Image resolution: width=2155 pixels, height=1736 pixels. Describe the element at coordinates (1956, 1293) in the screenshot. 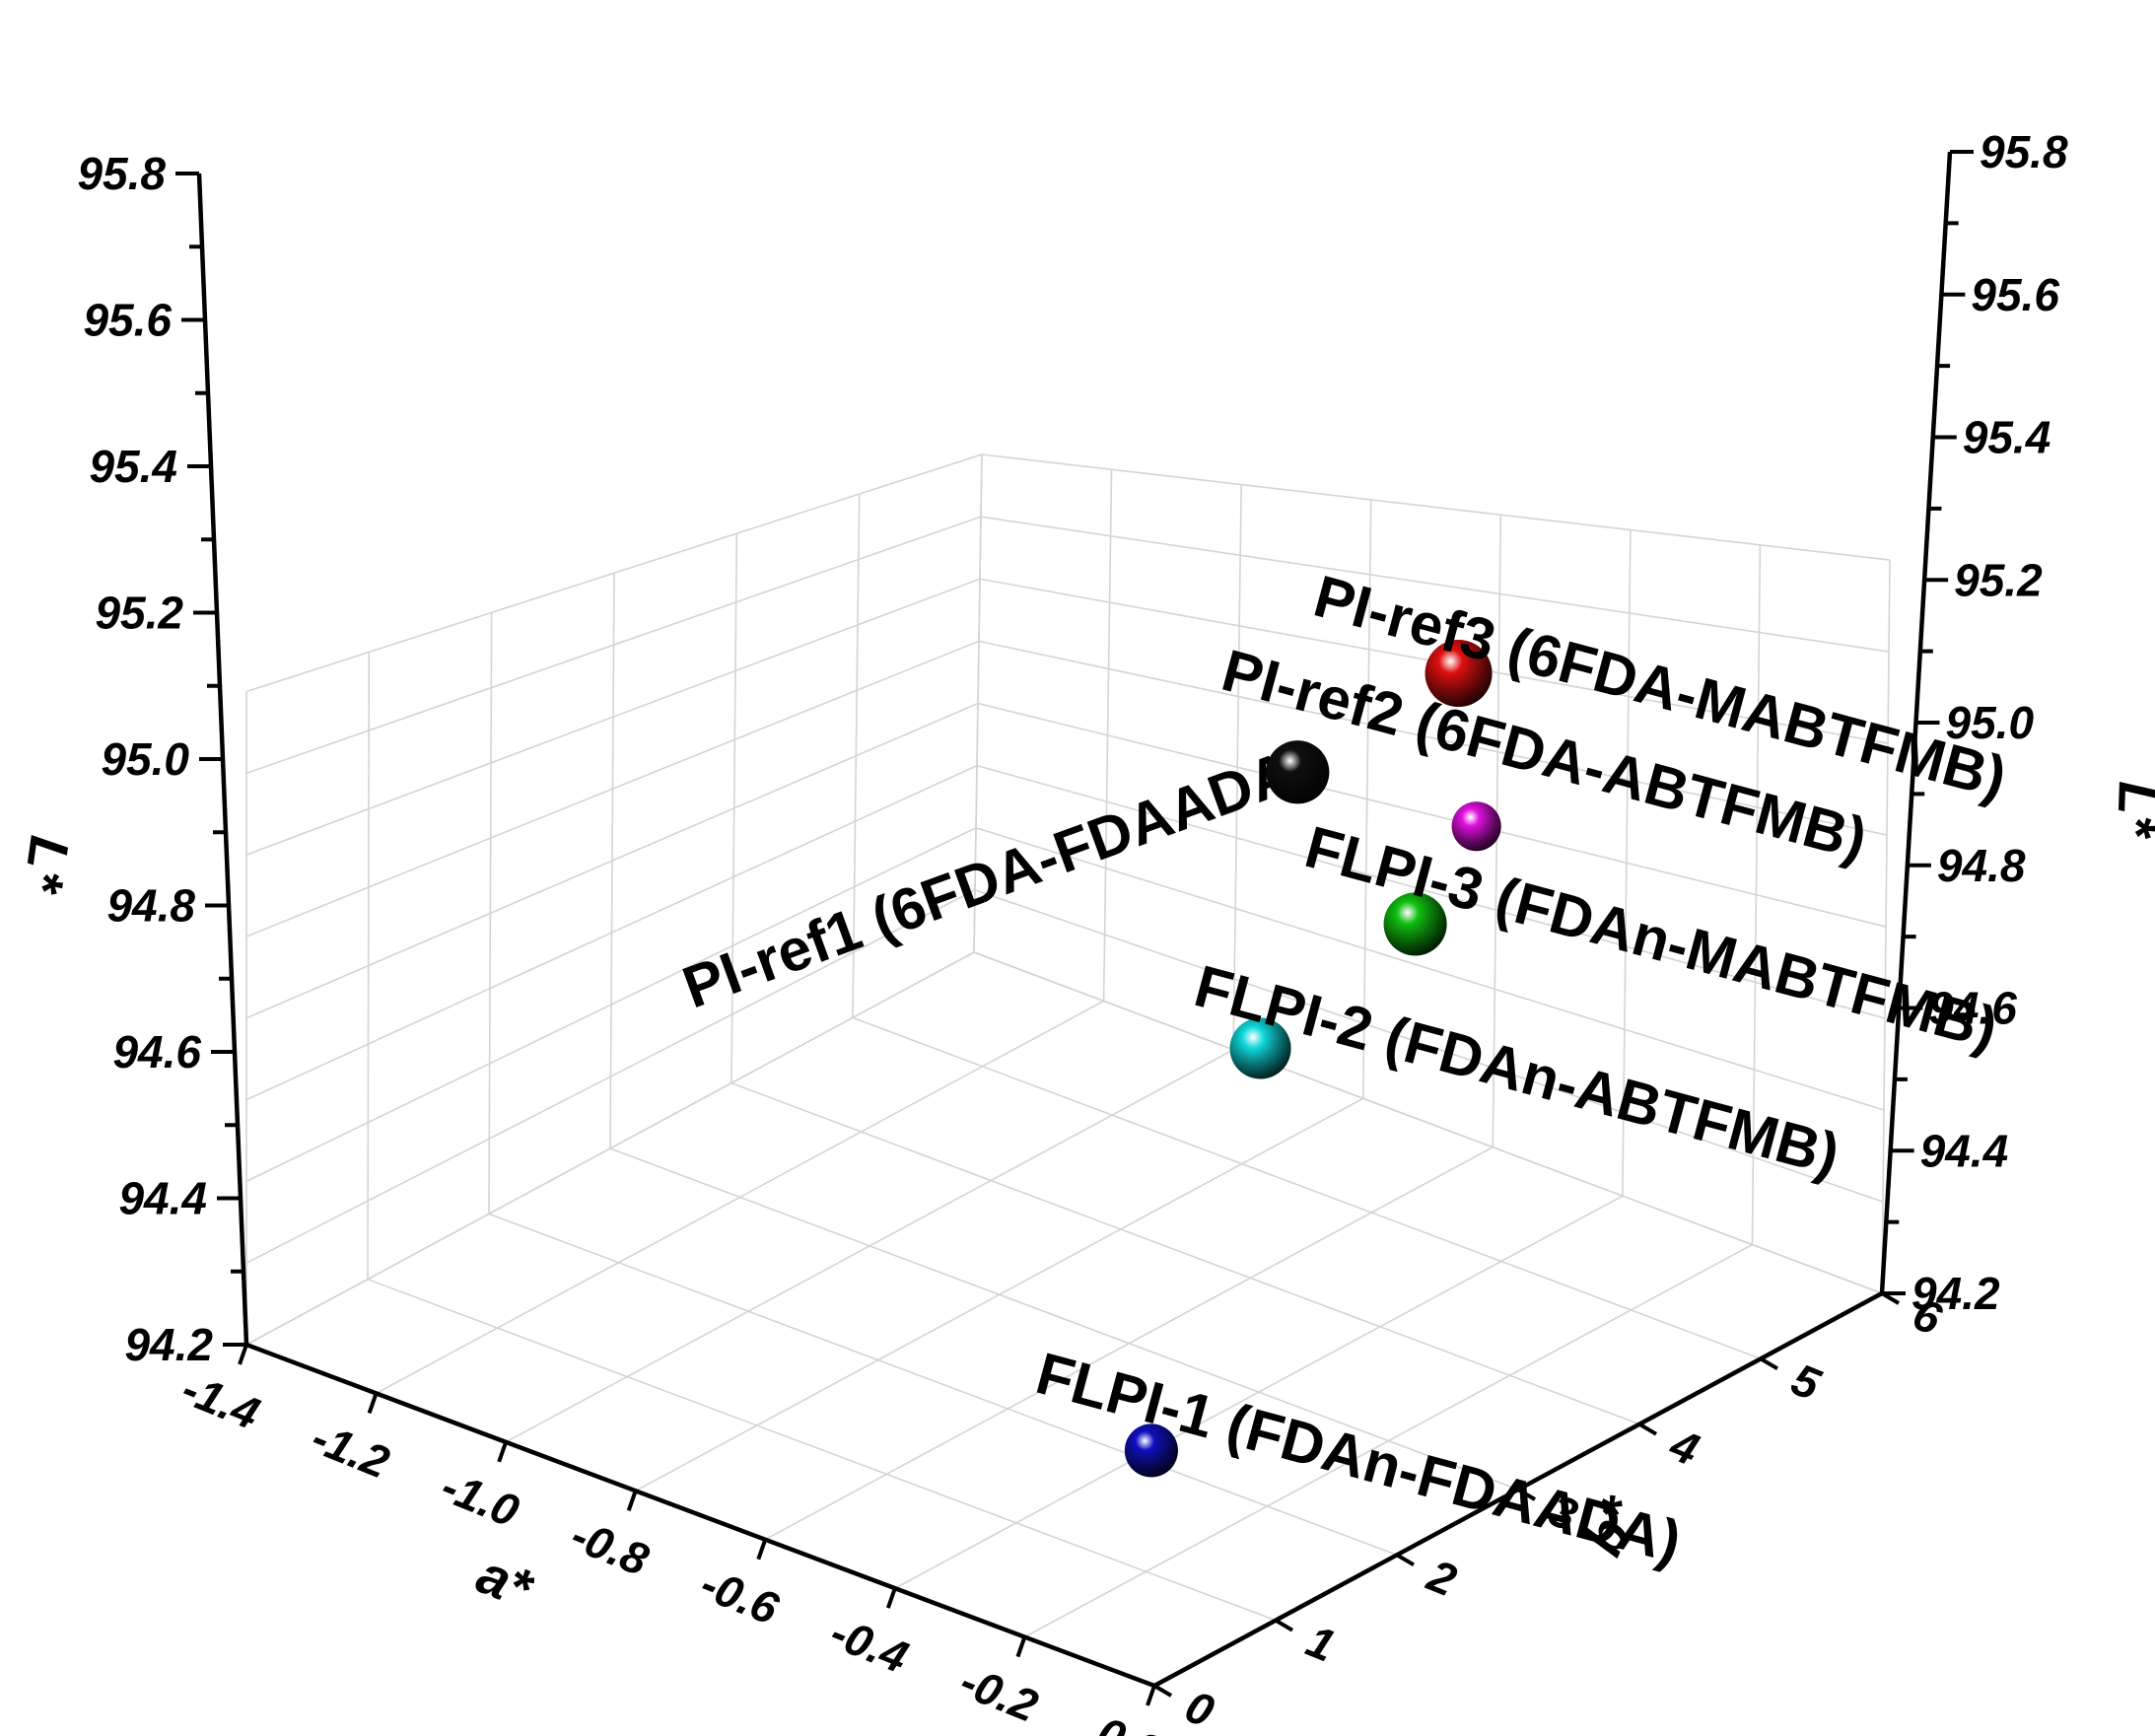

I see `z-tick-label-right: 94.2` at that location.